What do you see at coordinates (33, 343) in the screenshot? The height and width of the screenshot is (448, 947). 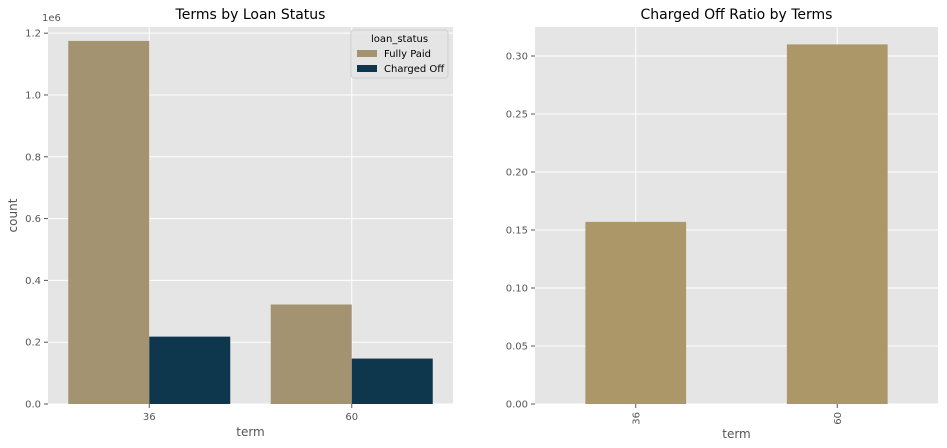 I see `y-tick-label: 0.2` at bounding box center [33, 343].